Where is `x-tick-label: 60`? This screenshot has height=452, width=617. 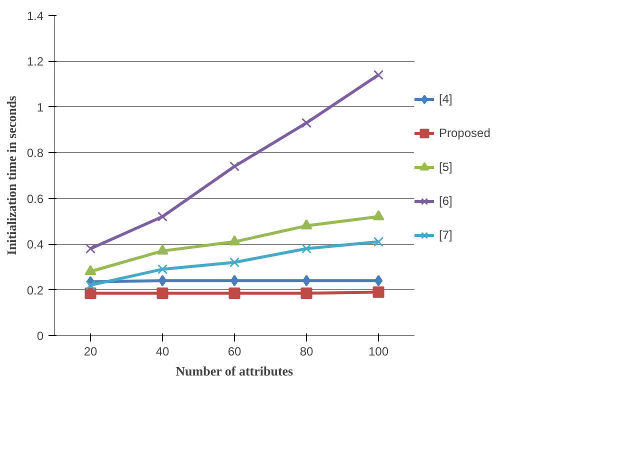 x-tick-label: 60 is located at coordinates (235, 351).